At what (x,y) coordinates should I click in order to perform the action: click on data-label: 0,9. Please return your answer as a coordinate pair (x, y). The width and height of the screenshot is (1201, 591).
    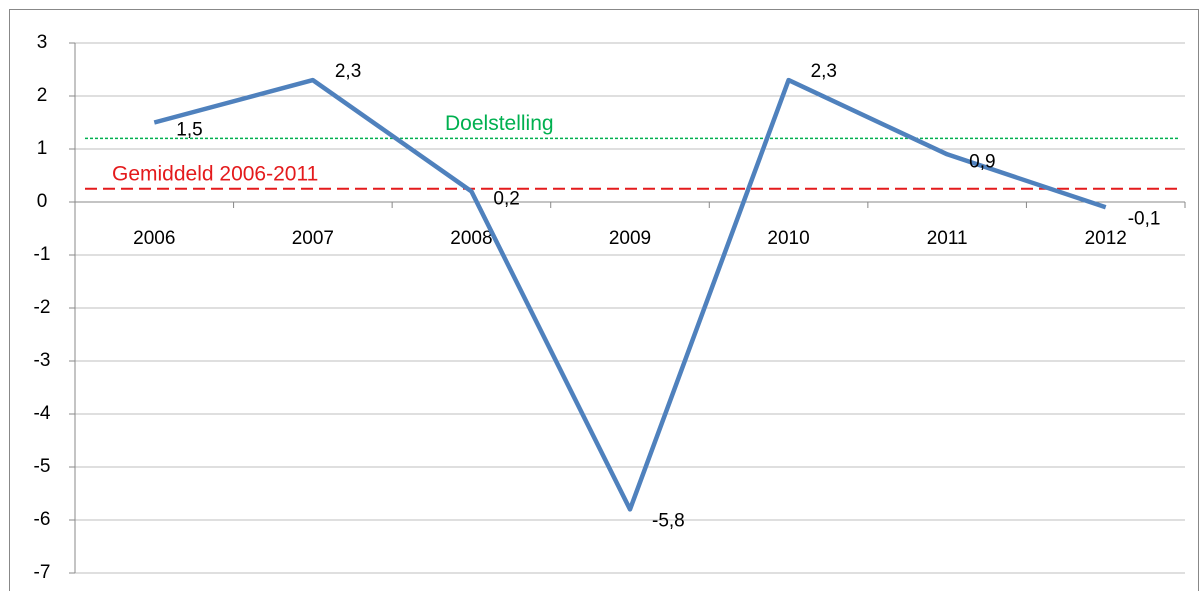
    Looking at the image, I should click on (982, 161).